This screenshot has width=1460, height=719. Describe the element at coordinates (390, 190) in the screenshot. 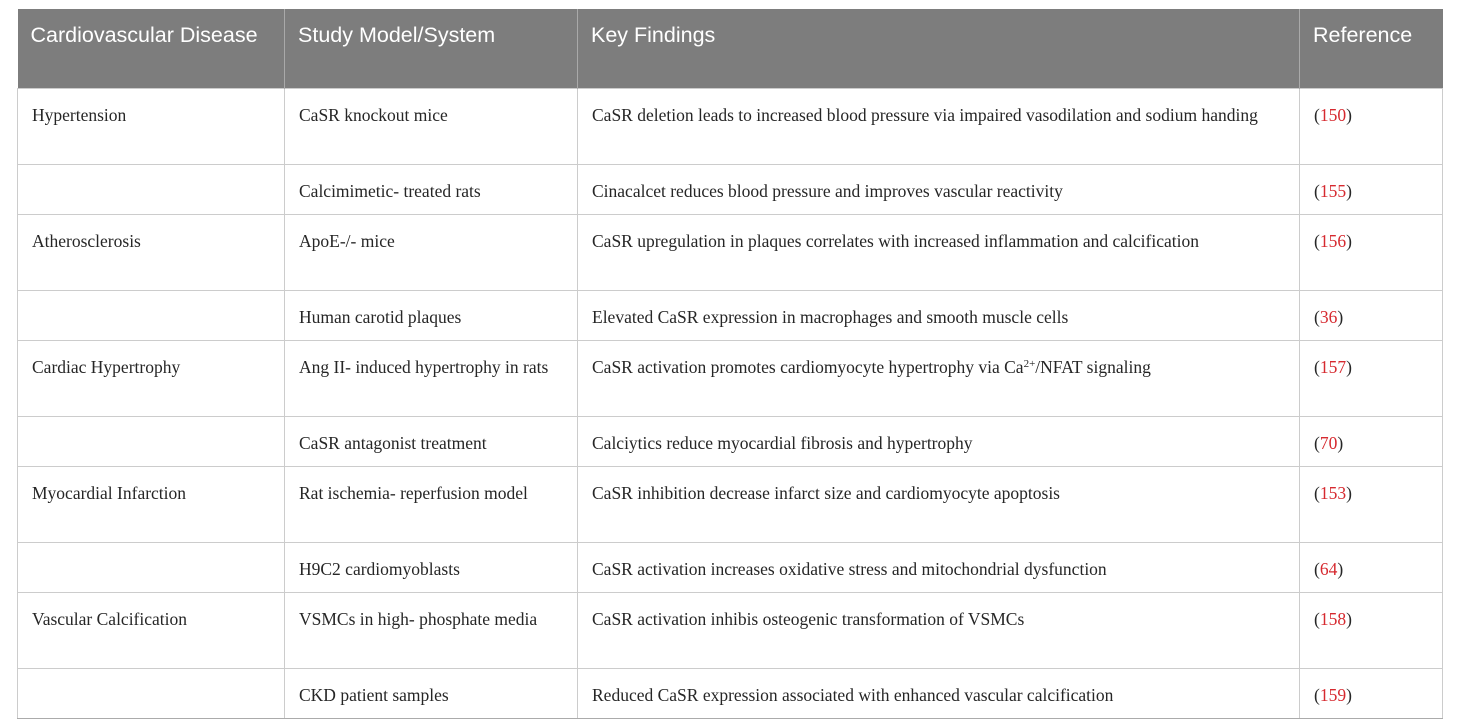

I see `model-label: Calcimimetic- treated rats` at that location.